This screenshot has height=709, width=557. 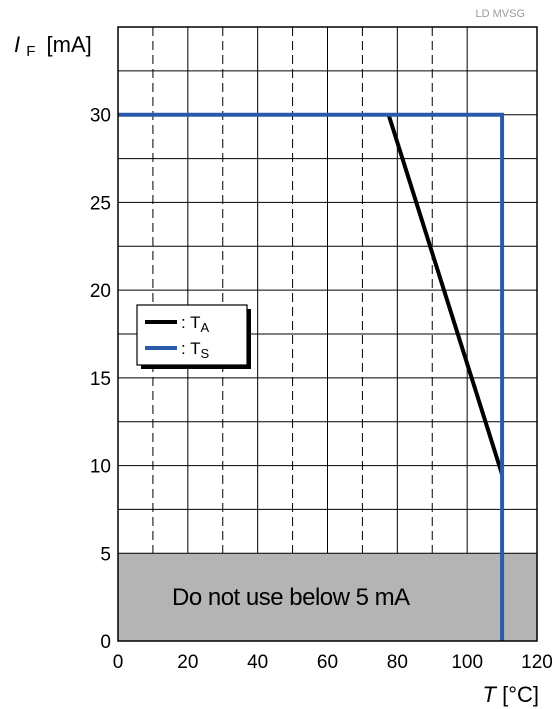 What do you see at coordinates (257, 662) in the screenshot?
I see `x-tick-label: 40` at bounding box center [257, 662].